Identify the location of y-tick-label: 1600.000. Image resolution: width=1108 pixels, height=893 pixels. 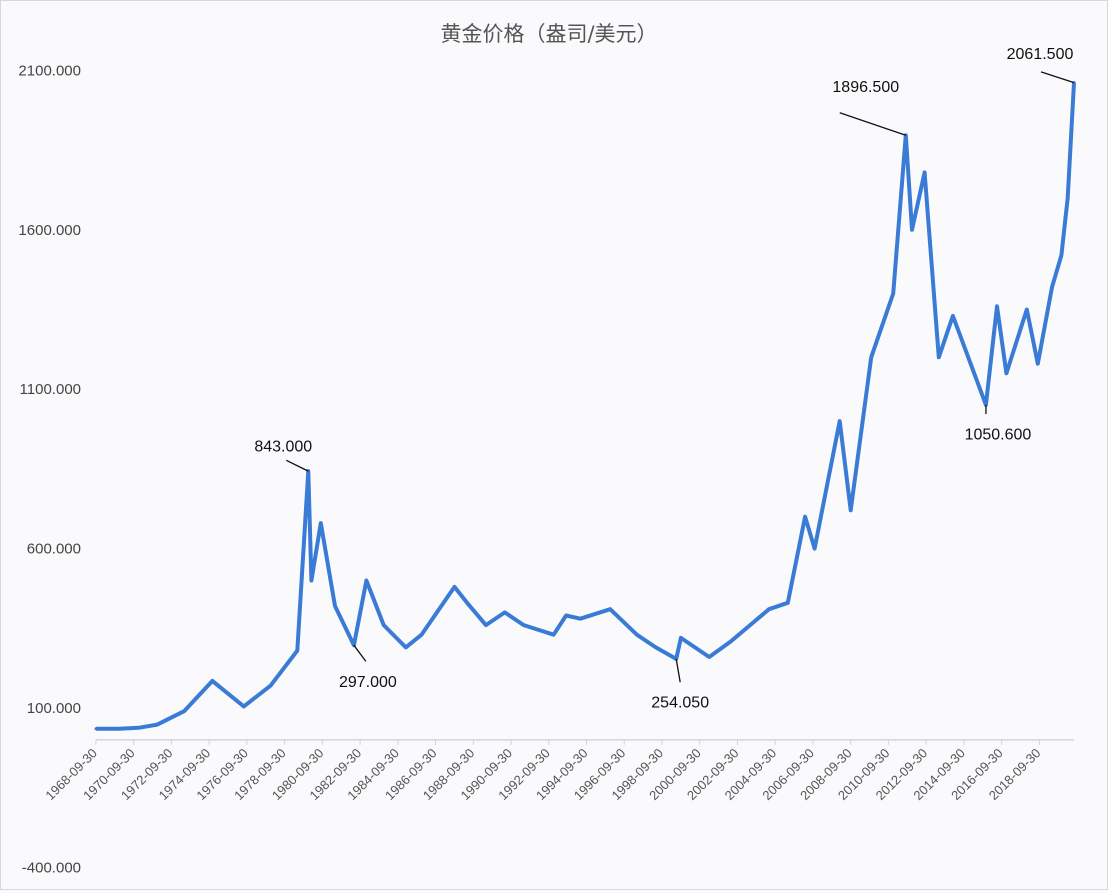
(49, 230).